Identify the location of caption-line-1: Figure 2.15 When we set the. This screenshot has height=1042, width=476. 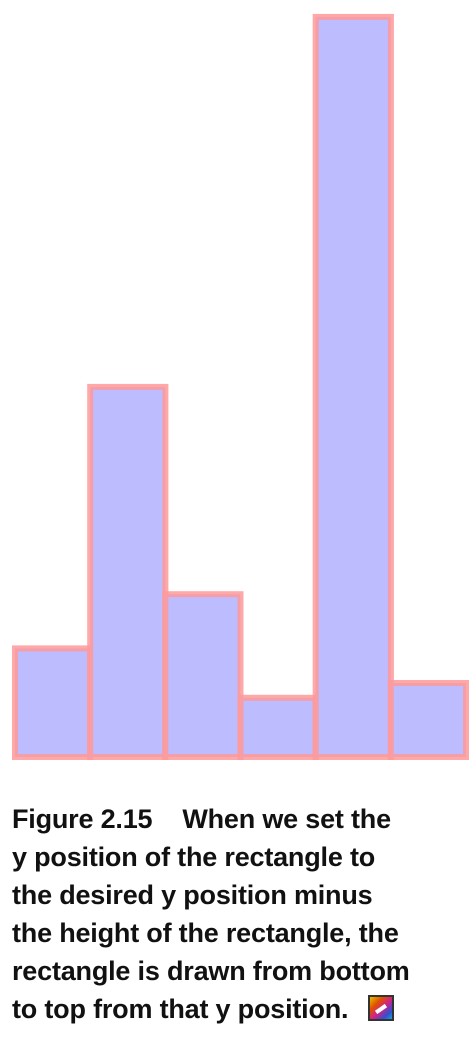
(238, 819).